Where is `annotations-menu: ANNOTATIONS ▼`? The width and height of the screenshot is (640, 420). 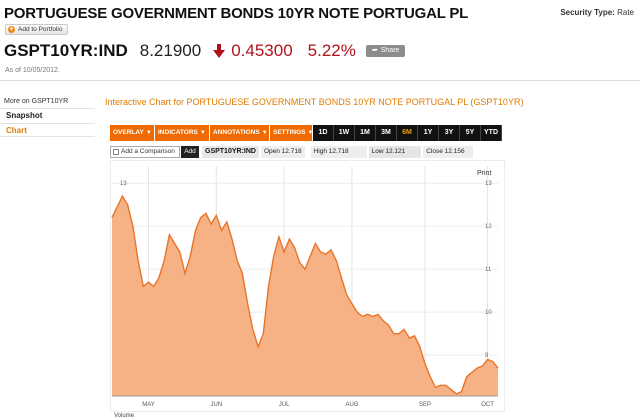
annotations-menu: ANNOTATIONS ▼ is located at coordinates (240, 133).